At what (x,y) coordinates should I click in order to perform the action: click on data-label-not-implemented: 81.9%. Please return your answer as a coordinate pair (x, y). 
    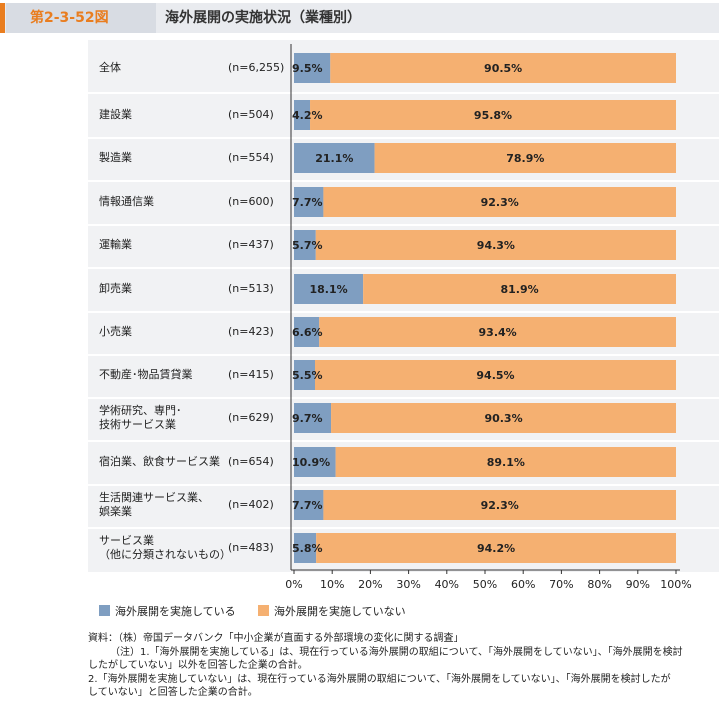
    Looking at the image, I should click on (519, 289).